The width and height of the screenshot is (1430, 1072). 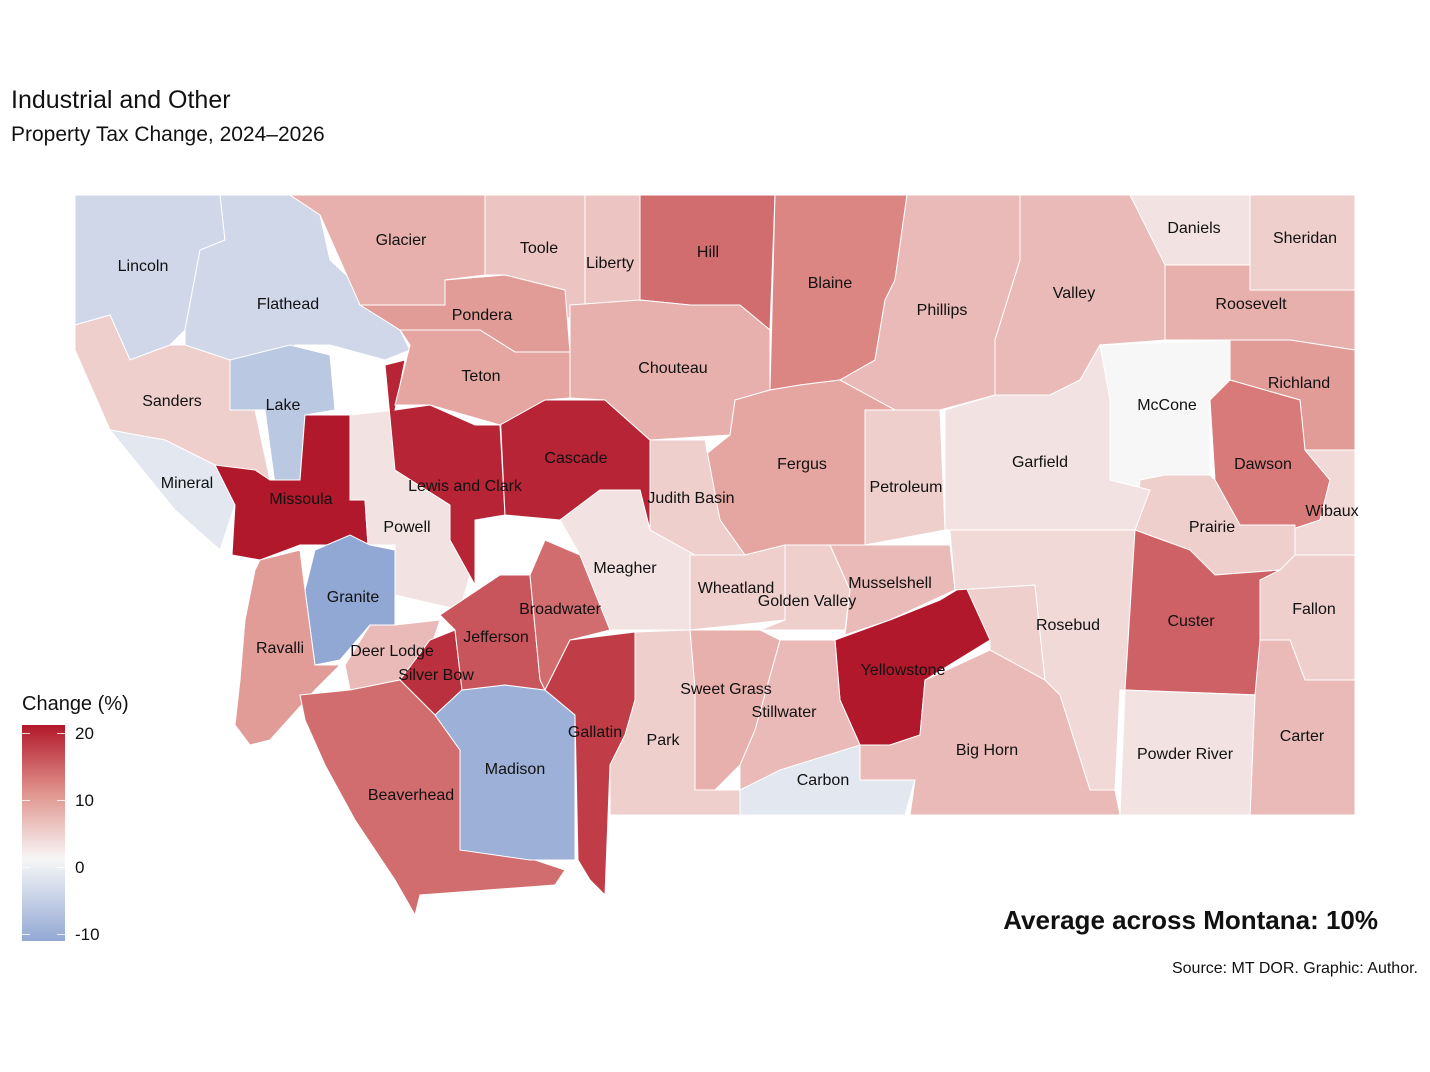 What do you see at coordinates (87, 934) in the screenshot?
I see `legend-tick-label: -10` at bounding box center [87, 934].